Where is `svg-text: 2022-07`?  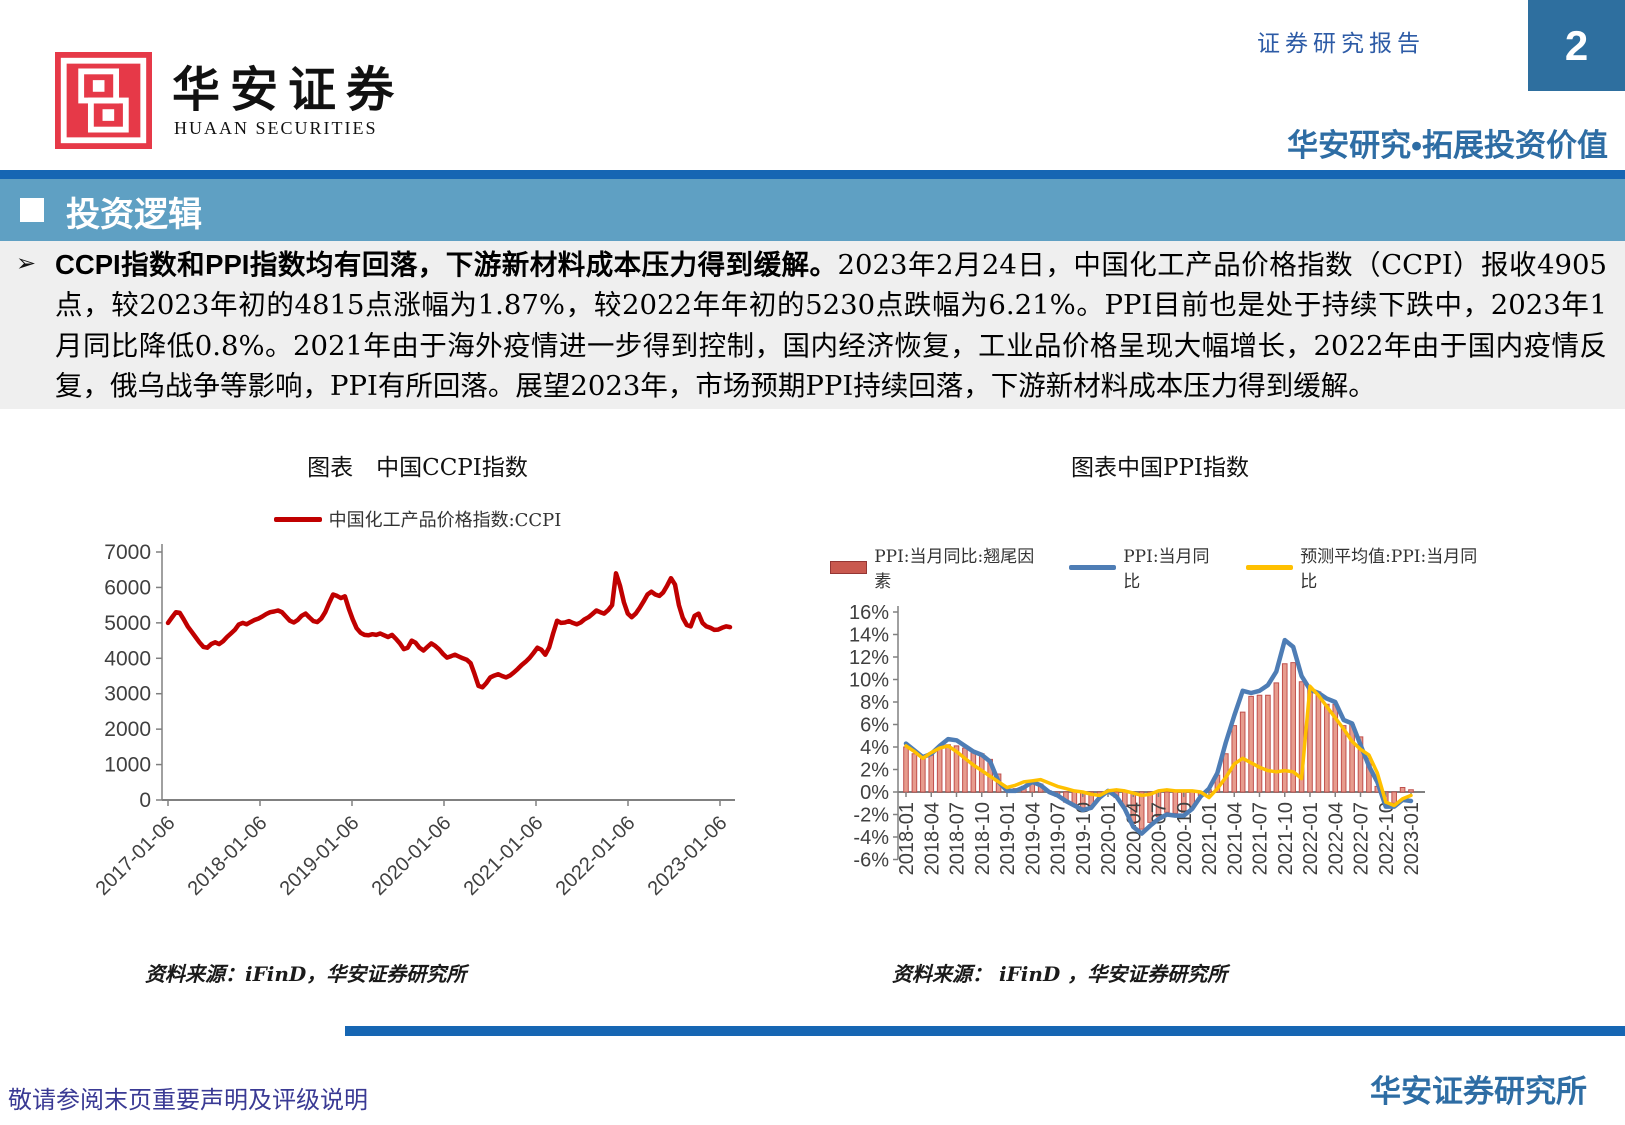 svg-text: 2022-07 is located at coordinates (1362, 838).